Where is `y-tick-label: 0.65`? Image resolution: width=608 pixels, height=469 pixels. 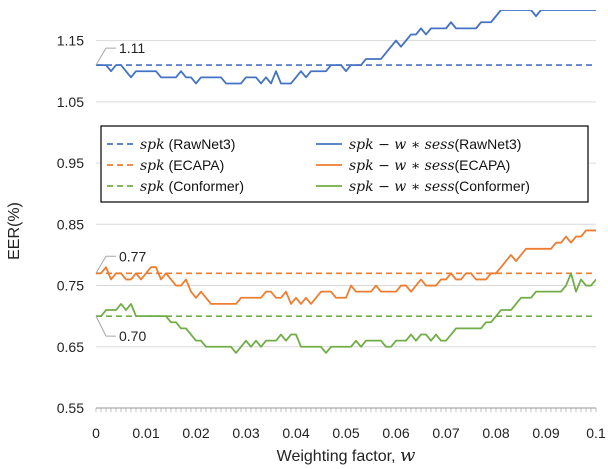
y-tick-label: 0.65 is located at coordinates (70, 347).